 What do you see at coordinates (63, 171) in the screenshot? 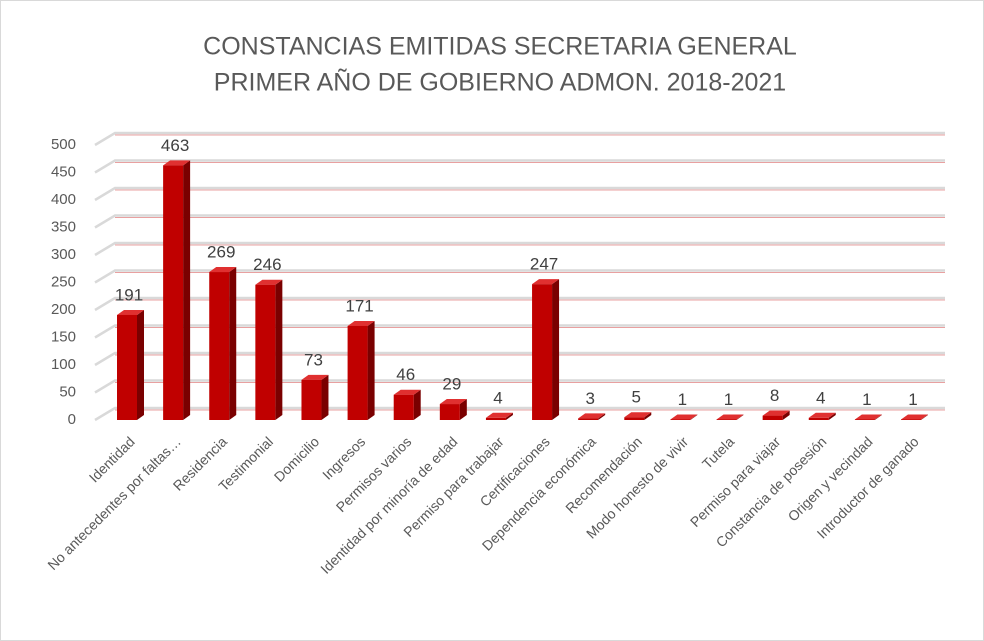
I see `y-tick-label: 450` at bounding box center [63, 171].